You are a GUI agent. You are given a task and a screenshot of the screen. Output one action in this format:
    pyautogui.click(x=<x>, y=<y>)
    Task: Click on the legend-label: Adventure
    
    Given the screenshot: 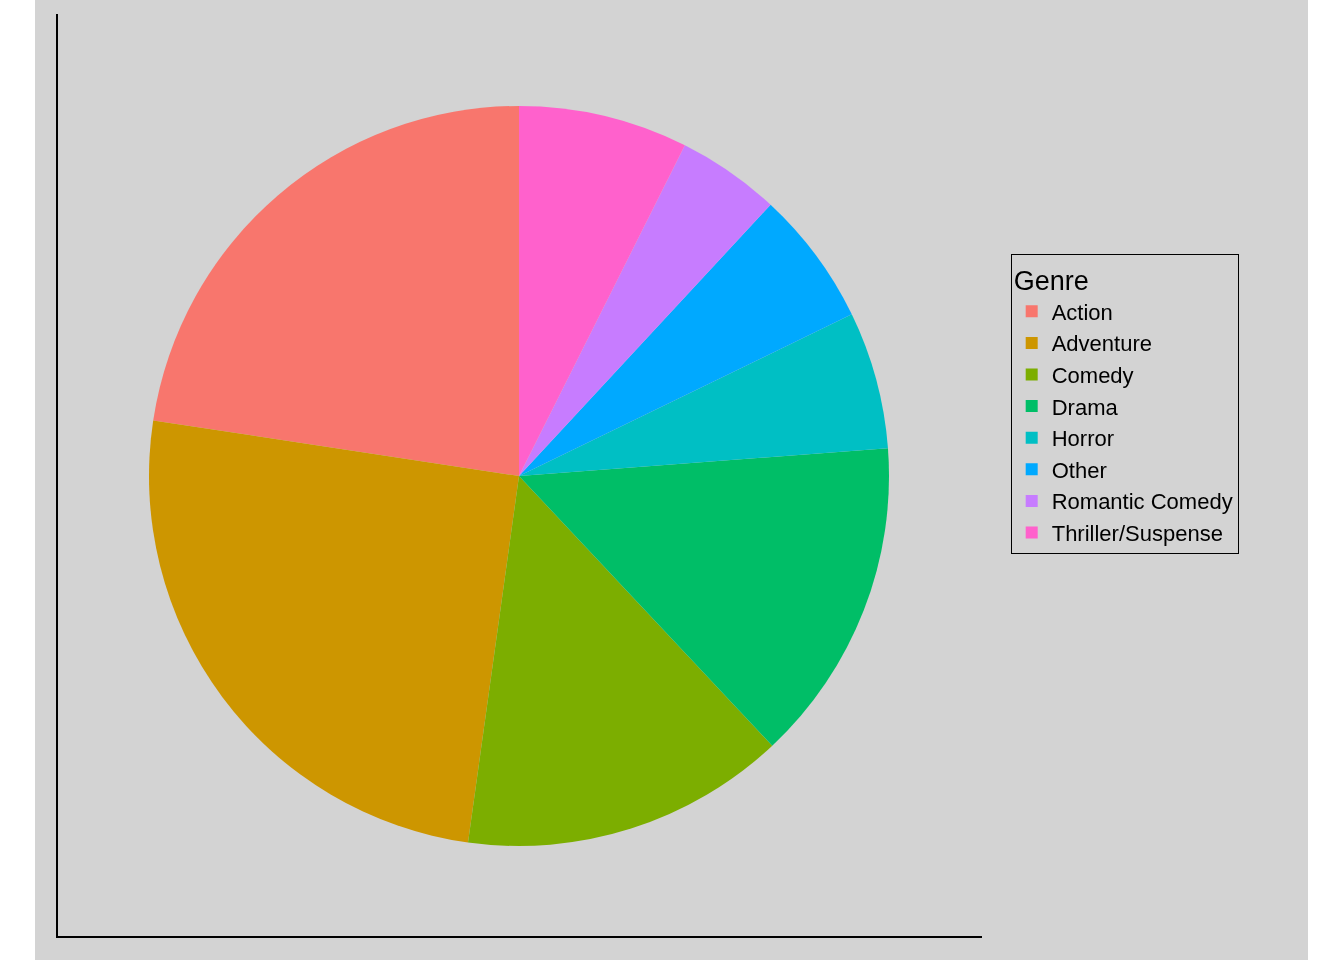 What is the action you would take?
    pyautogui.click(x=1101, y=344)
    